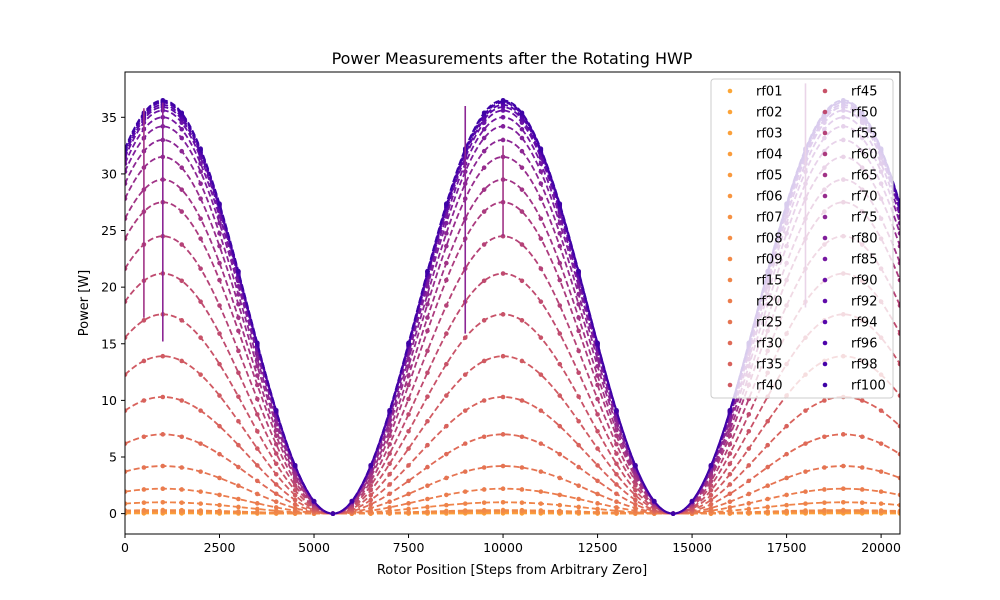 This screenshot has height=600, width=1000. Describe the element at coordinates (769, 365) in the screenshot. I see `legend-label: rf35` at that location.